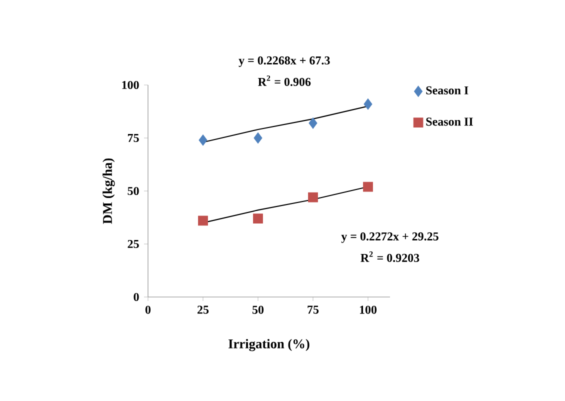 This screenshot has height=401, width=565. Describe the element at coordinates (133, 244) in the screenshot. I see `y-tick-label: 25` at that location.